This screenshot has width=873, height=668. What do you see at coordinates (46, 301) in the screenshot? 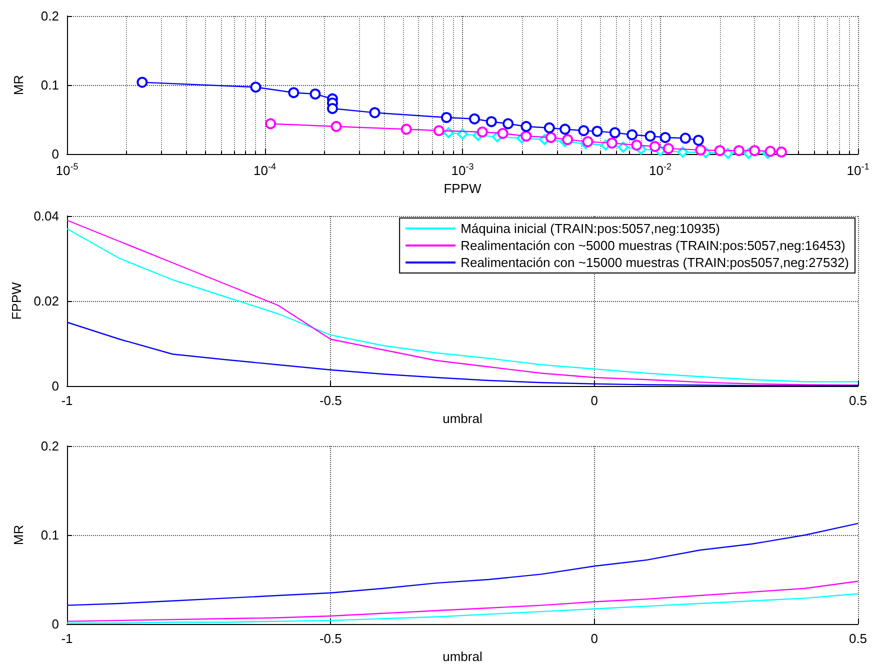
I see `y-tick-label: 0.02` at bounding box center [46, 301].